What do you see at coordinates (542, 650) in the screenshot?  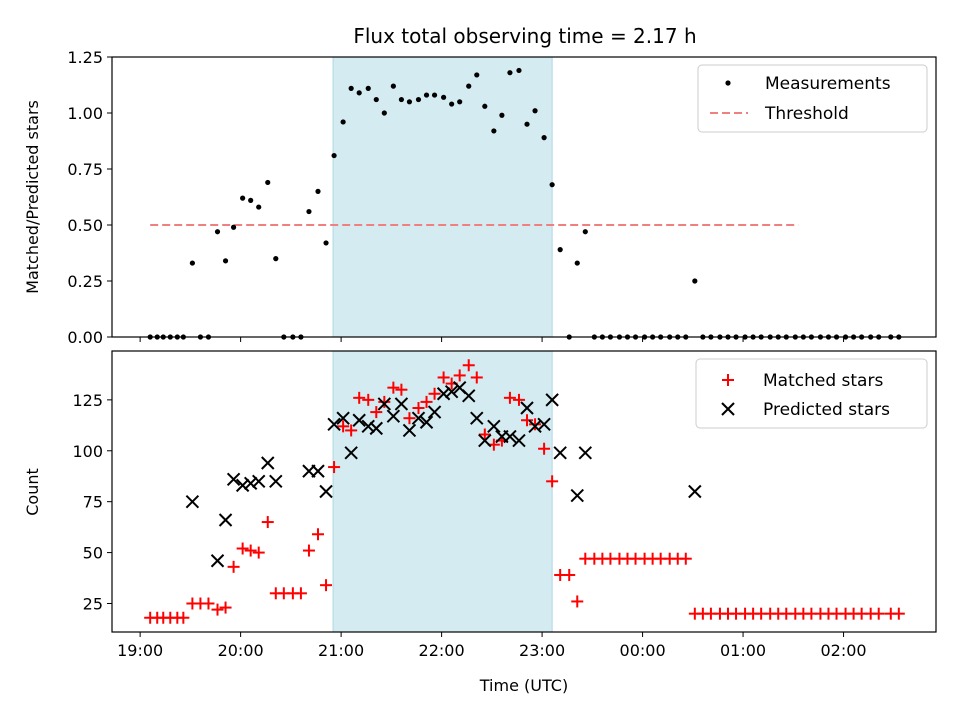 I see `x-tick-label: 23:00` at bounding box center [542, 650].